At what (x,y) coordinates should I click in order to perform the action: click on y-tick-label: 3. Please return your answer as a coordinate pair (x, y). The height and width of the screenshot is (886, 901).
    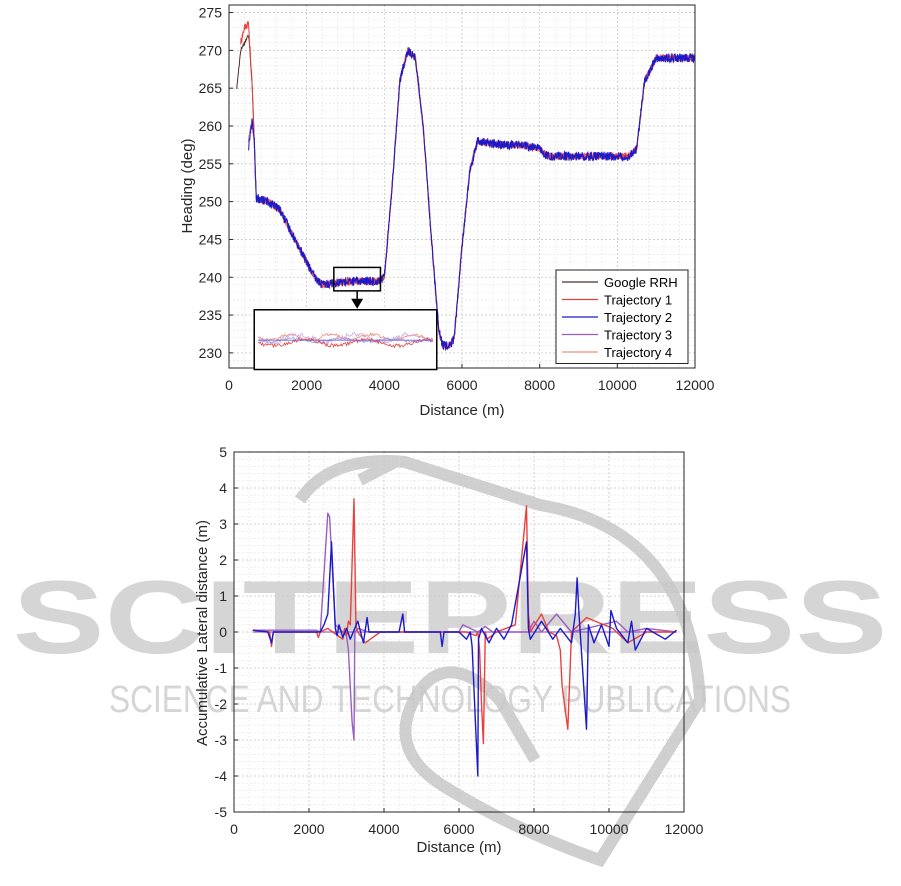
    Looking at the image, I should click on (223, 524).